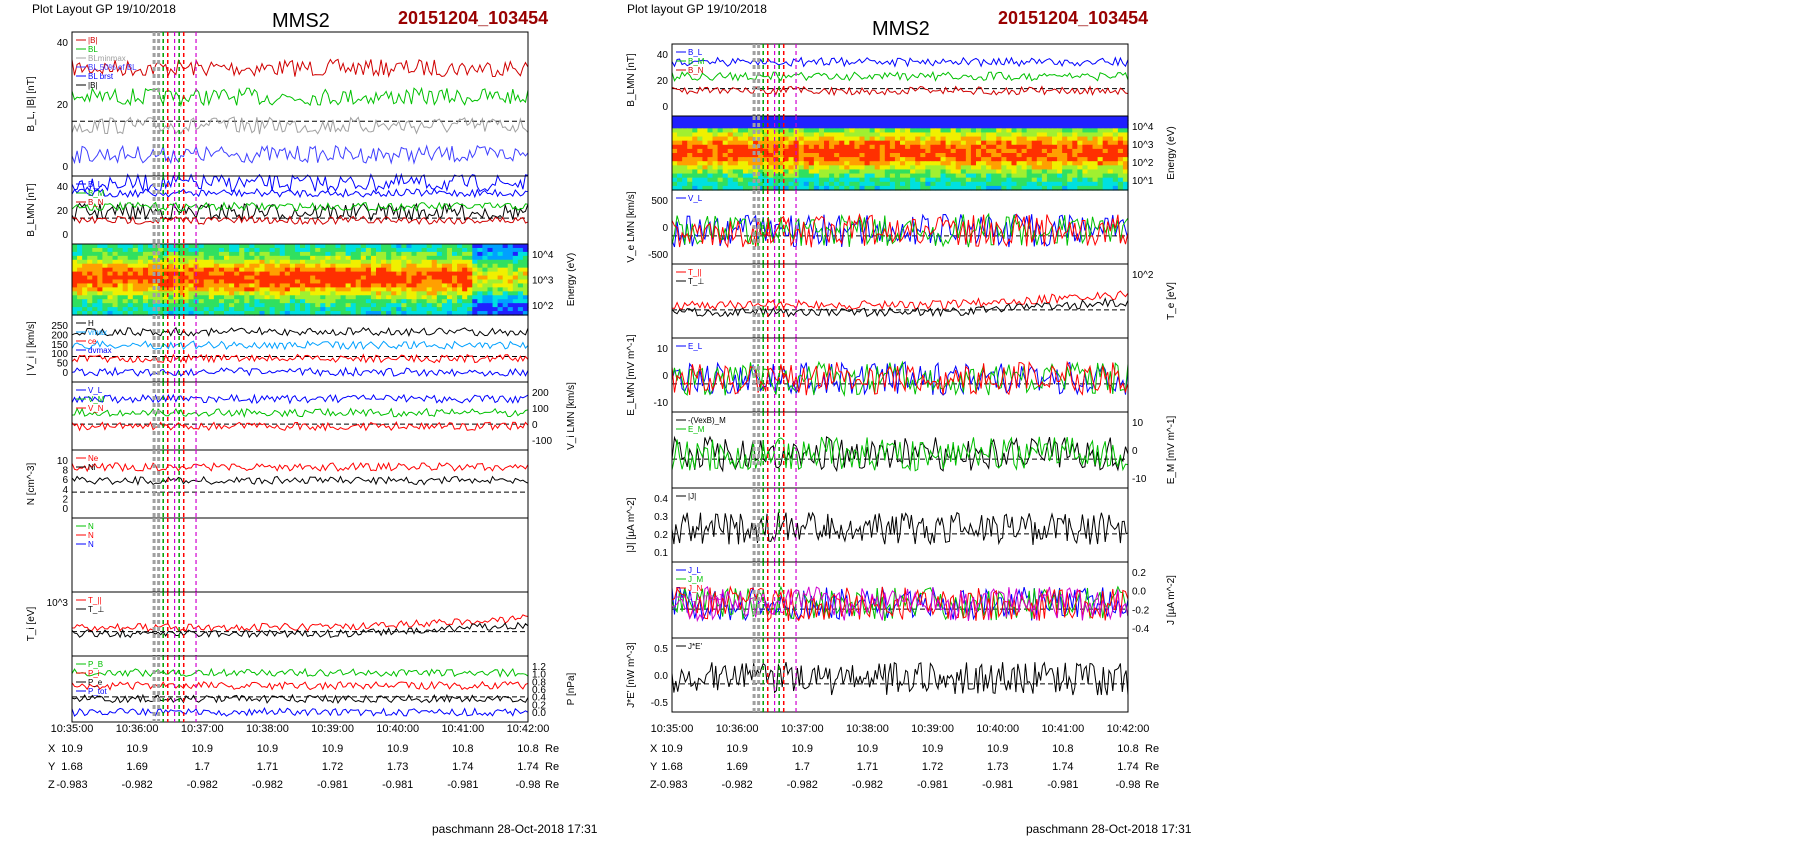  Describe the element at coordinates (100, 350) in the screenshot. I see `chart0-vi-legend-label: dvmax` at that location.